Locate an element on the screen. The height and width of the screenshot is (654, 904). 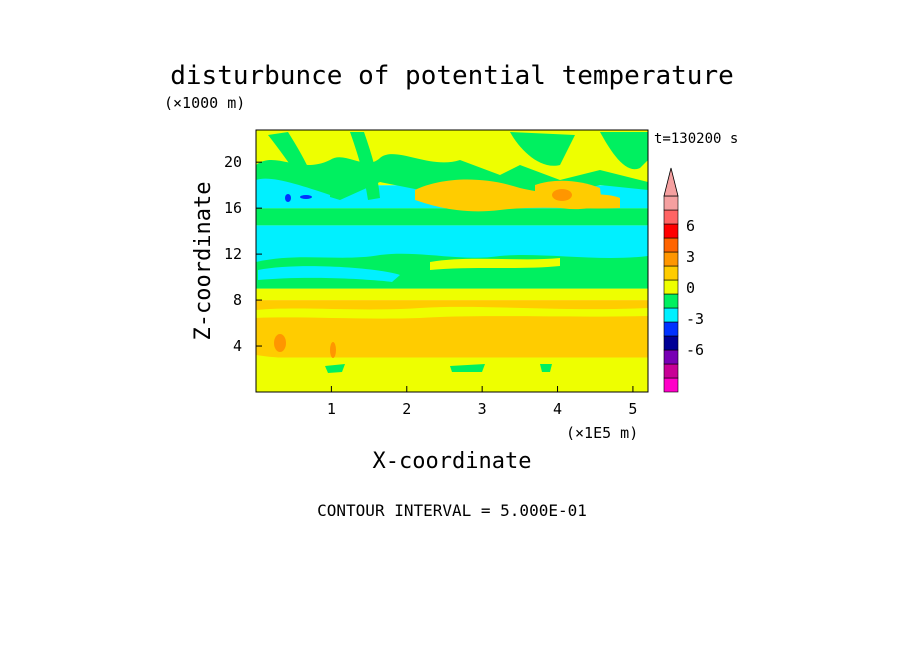
y-tick-label: 4 is located at coordinates (237, 346).